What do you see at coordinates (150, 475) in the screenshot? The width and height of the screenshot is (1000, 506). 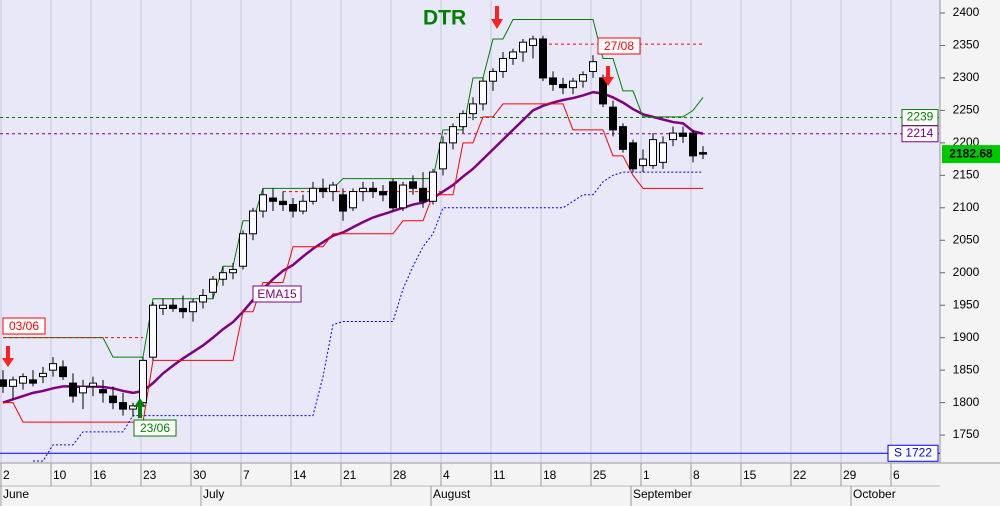 I see `x-tick-label: 23` at bounding box center [150, 475].